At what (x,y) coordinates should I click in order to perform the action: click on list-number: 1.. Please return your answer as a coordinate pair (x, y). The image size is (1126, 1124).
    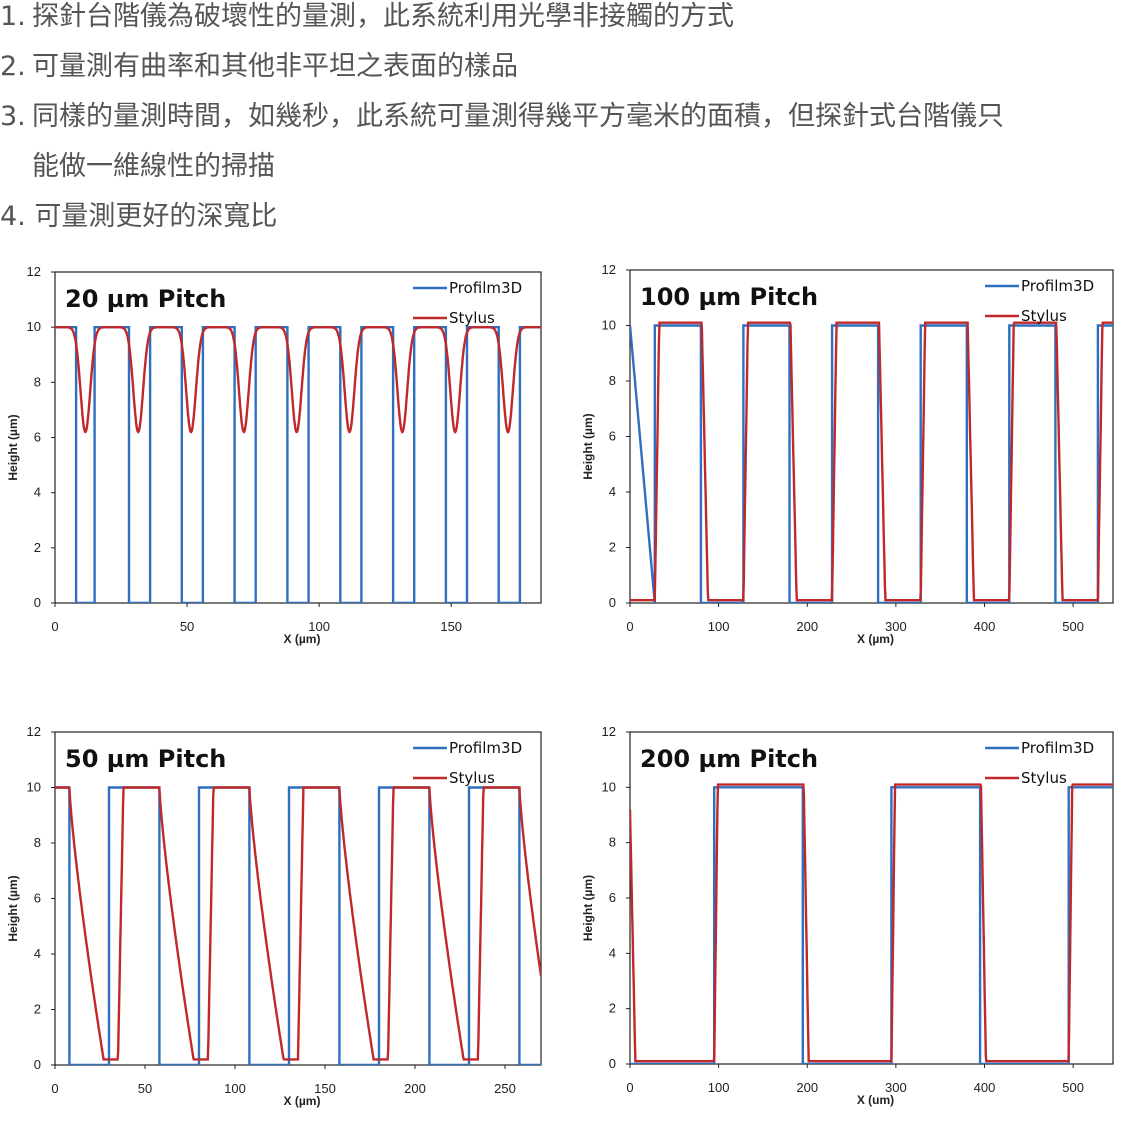
    Looking at the image, I should click on (13, 16).